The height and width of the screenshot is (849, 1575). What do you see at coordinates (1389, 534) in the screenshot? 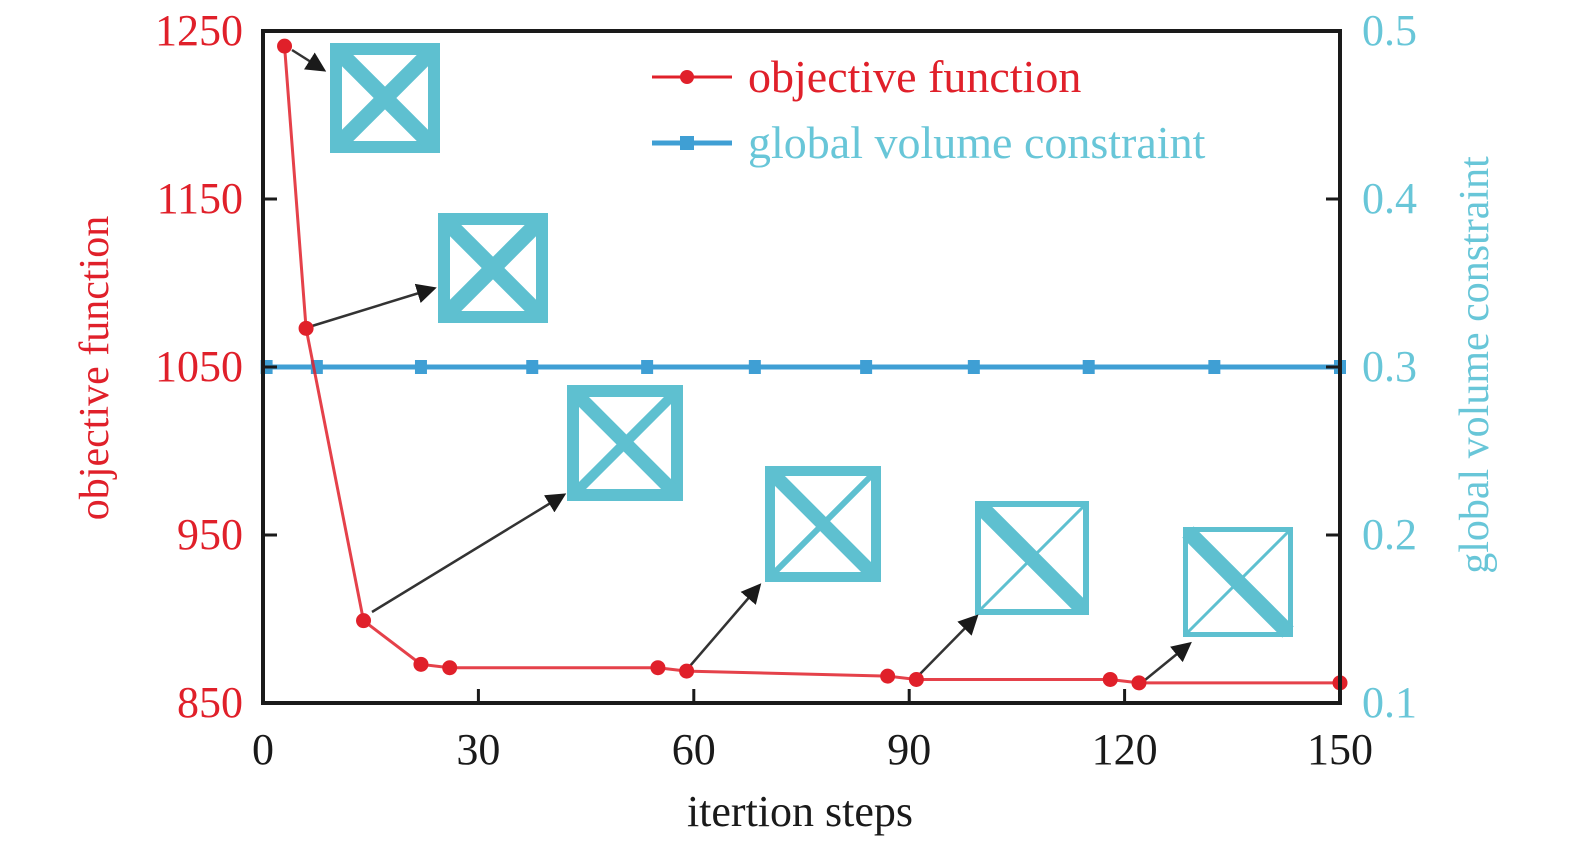
I see `y-right-tick-label: 0.2` at bounding box center [1389, 534].